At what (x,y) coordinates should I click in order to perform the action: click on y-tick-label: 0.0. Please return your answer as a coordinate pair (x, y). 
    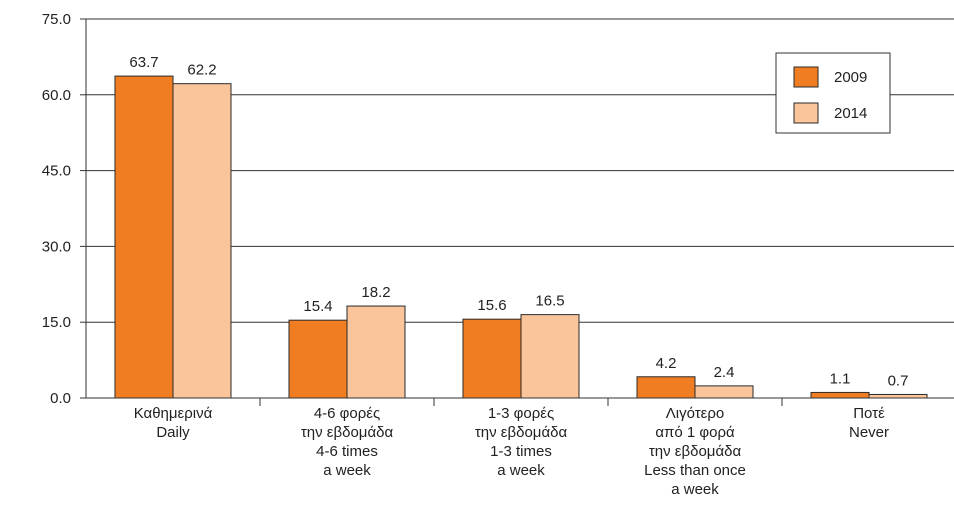
    Looking at the image, I should click on (60, 398).